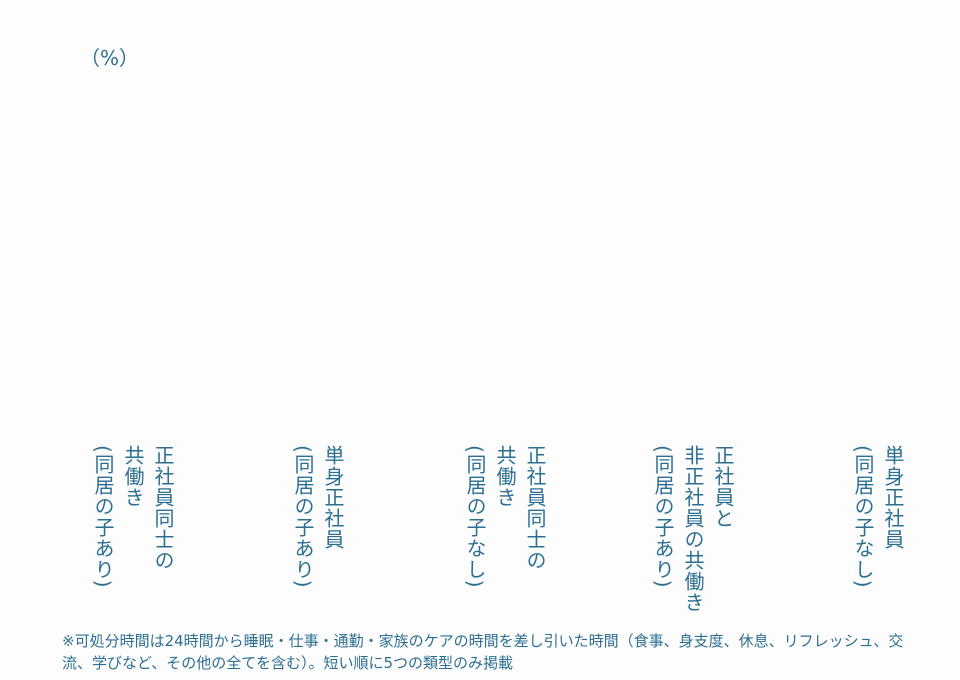 This screenshot has width=960, height=680. I want to click on category-label: 正社員同士の 共働き (同居の子あり), so click(133, 517).